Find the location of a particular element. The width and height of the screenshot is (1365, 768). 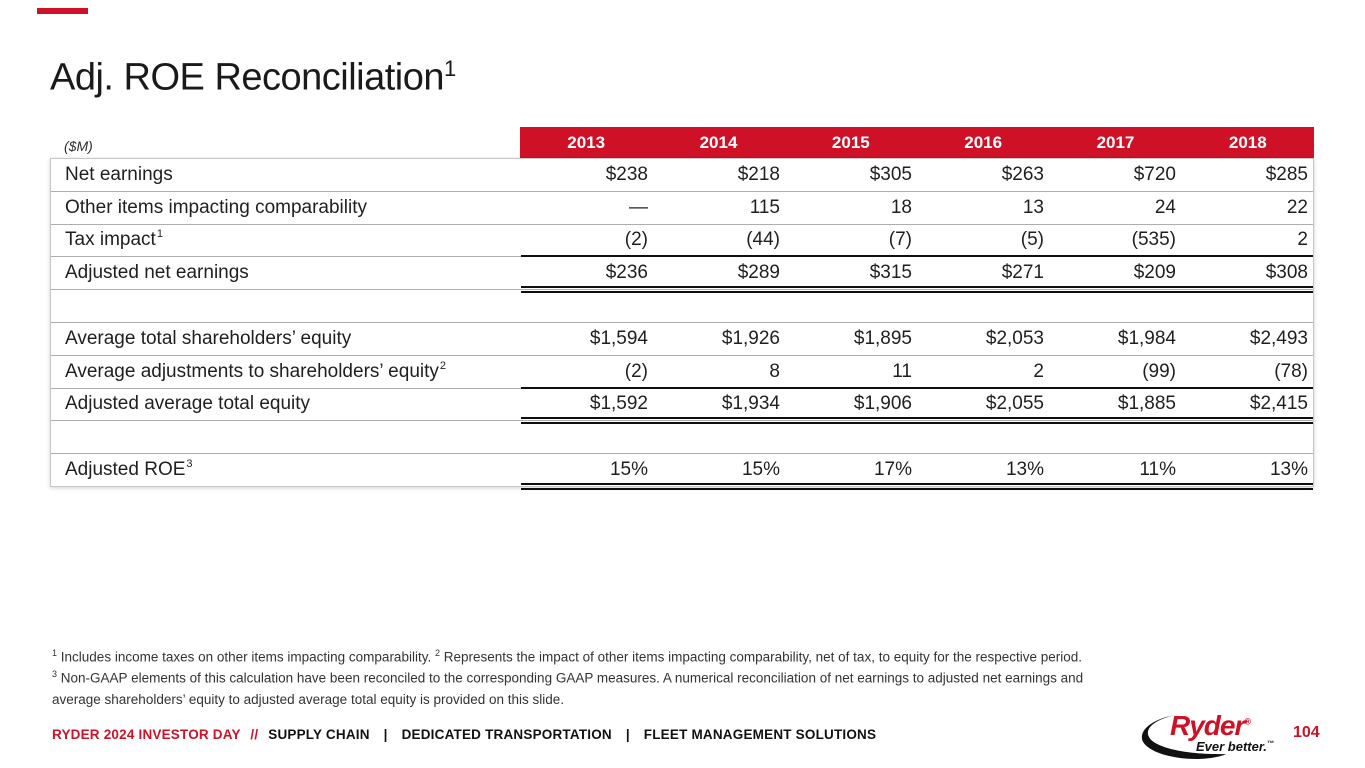

table-row-tax-impact: Tax impact 1 (2) (44) (7) (5) (535) 2 is located at coordinates (682, 241).